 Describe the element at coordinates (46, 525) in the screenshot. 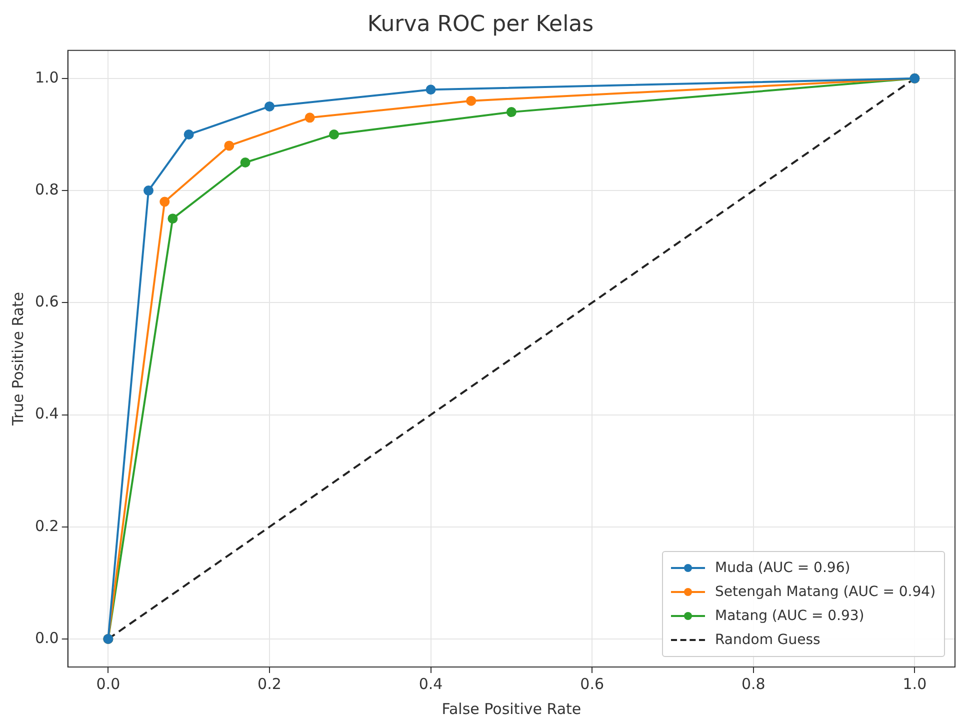

I see `y-tick-label: 0.2` at that location.